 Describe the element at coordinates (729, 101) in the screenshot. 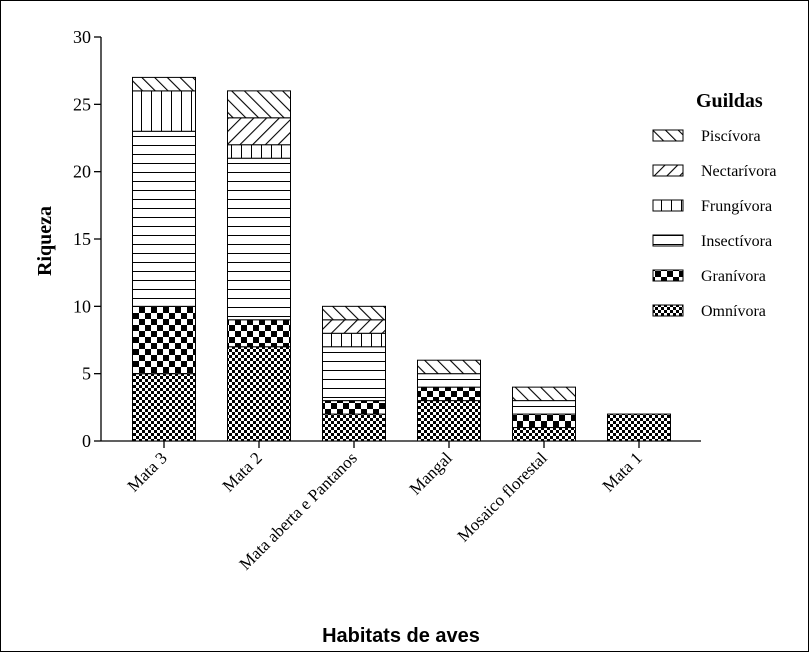

I see `legend-title: Guildas` at that location.